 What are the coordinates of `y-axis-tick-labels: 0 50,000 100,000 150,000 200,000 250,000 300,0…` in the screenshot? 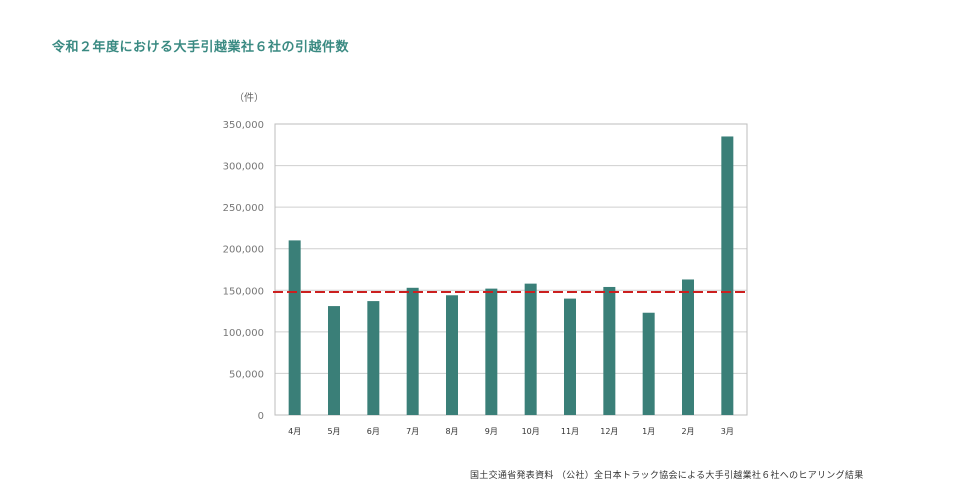 It's located at (243, 271).